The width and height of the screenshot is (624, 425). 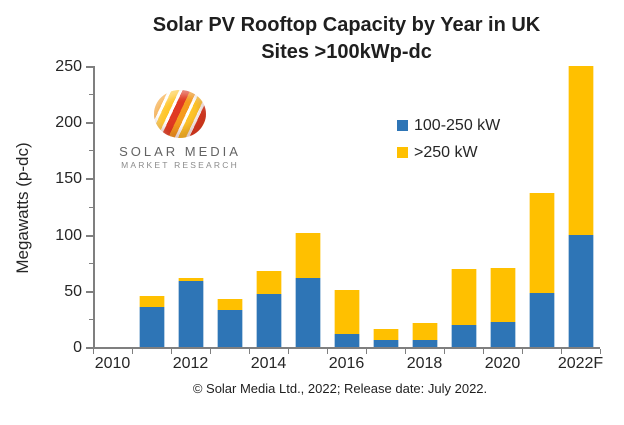 I want to click on solar-media-logo: SOLAR MEDIA MARKET RESEARCH, so click(x=180, y=130).